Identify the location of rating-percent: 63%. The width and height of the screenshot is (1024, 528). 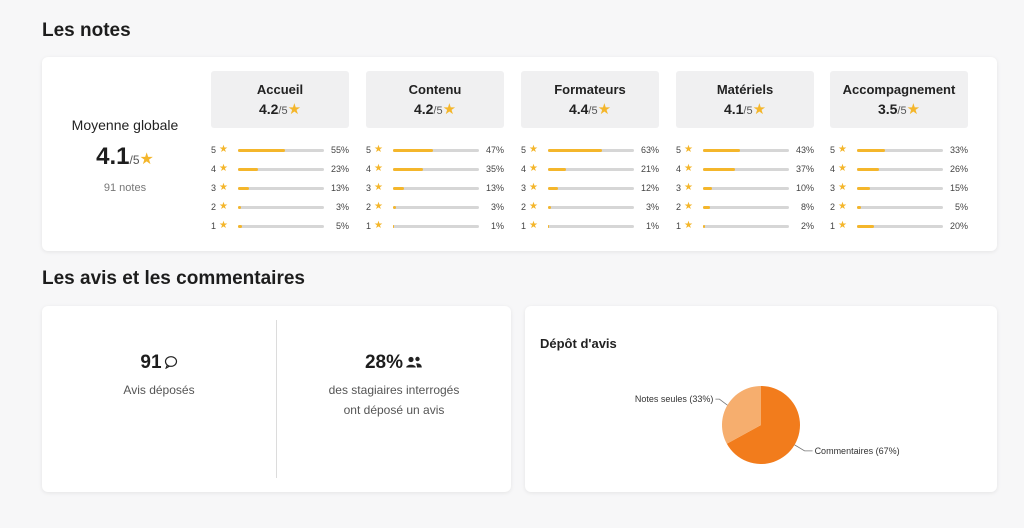
(649, 150).